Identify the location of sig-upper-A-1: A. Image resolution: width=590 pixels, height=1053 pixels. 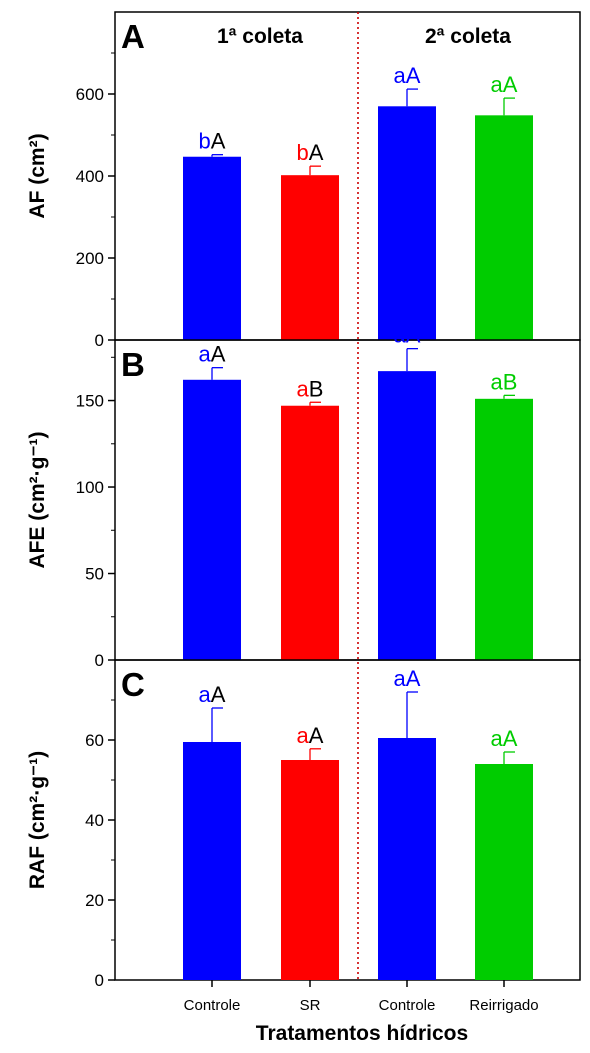
(316, 152).